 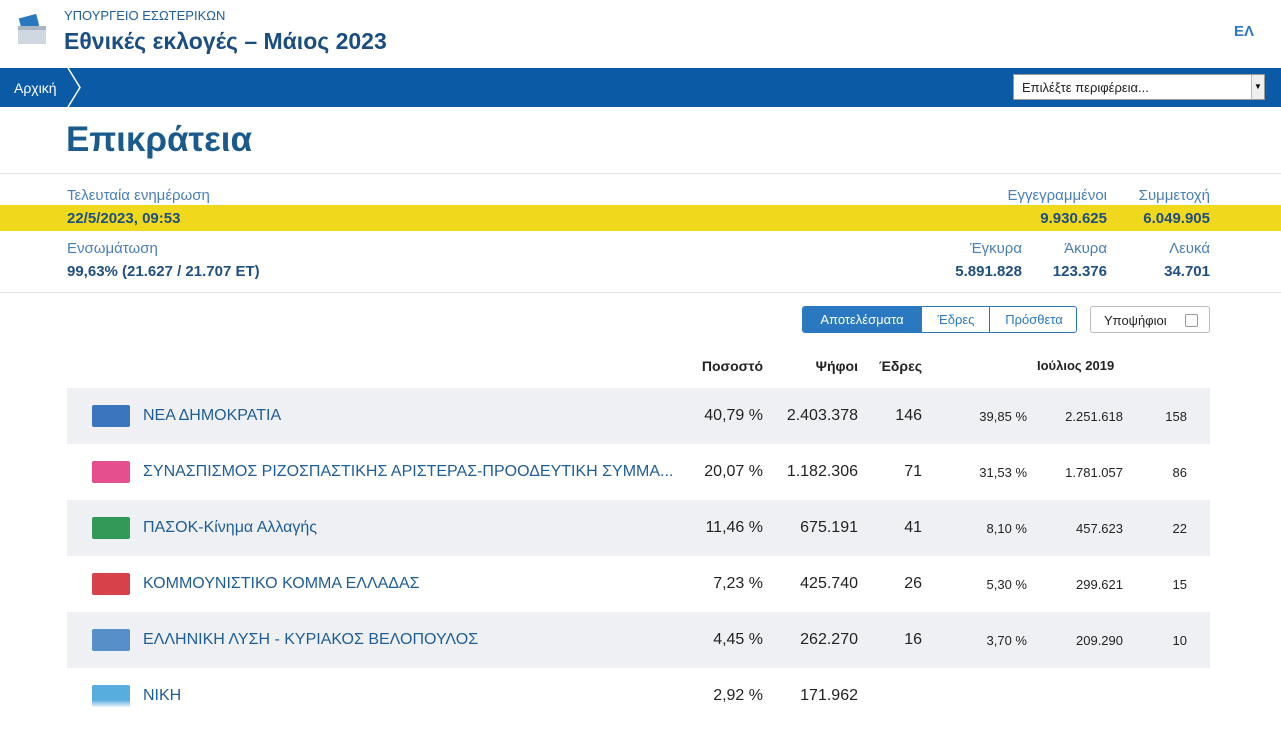 What do you see at coordinates (1073, 218) in the screenshot?
I see `stat-value: 9.930.625` at bounding box center [1073, 218].